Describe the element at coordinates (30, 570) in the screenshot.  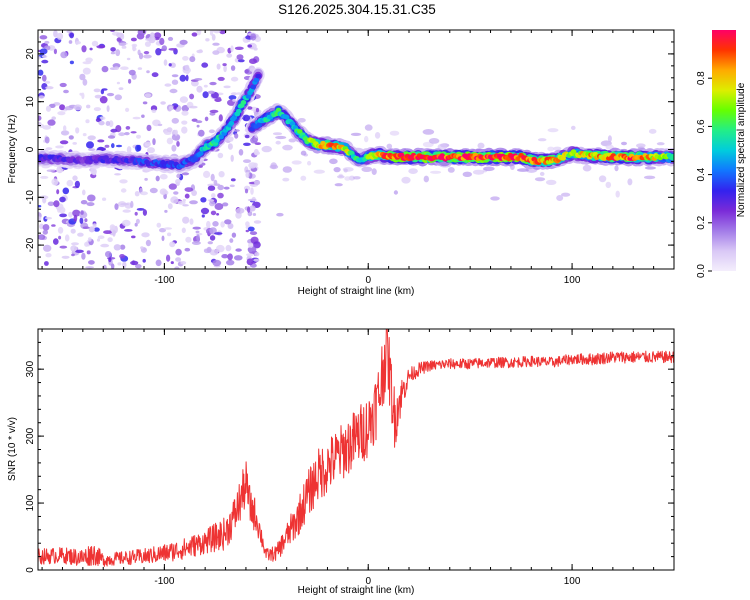
I see `y-tick-label: 0` at that location.